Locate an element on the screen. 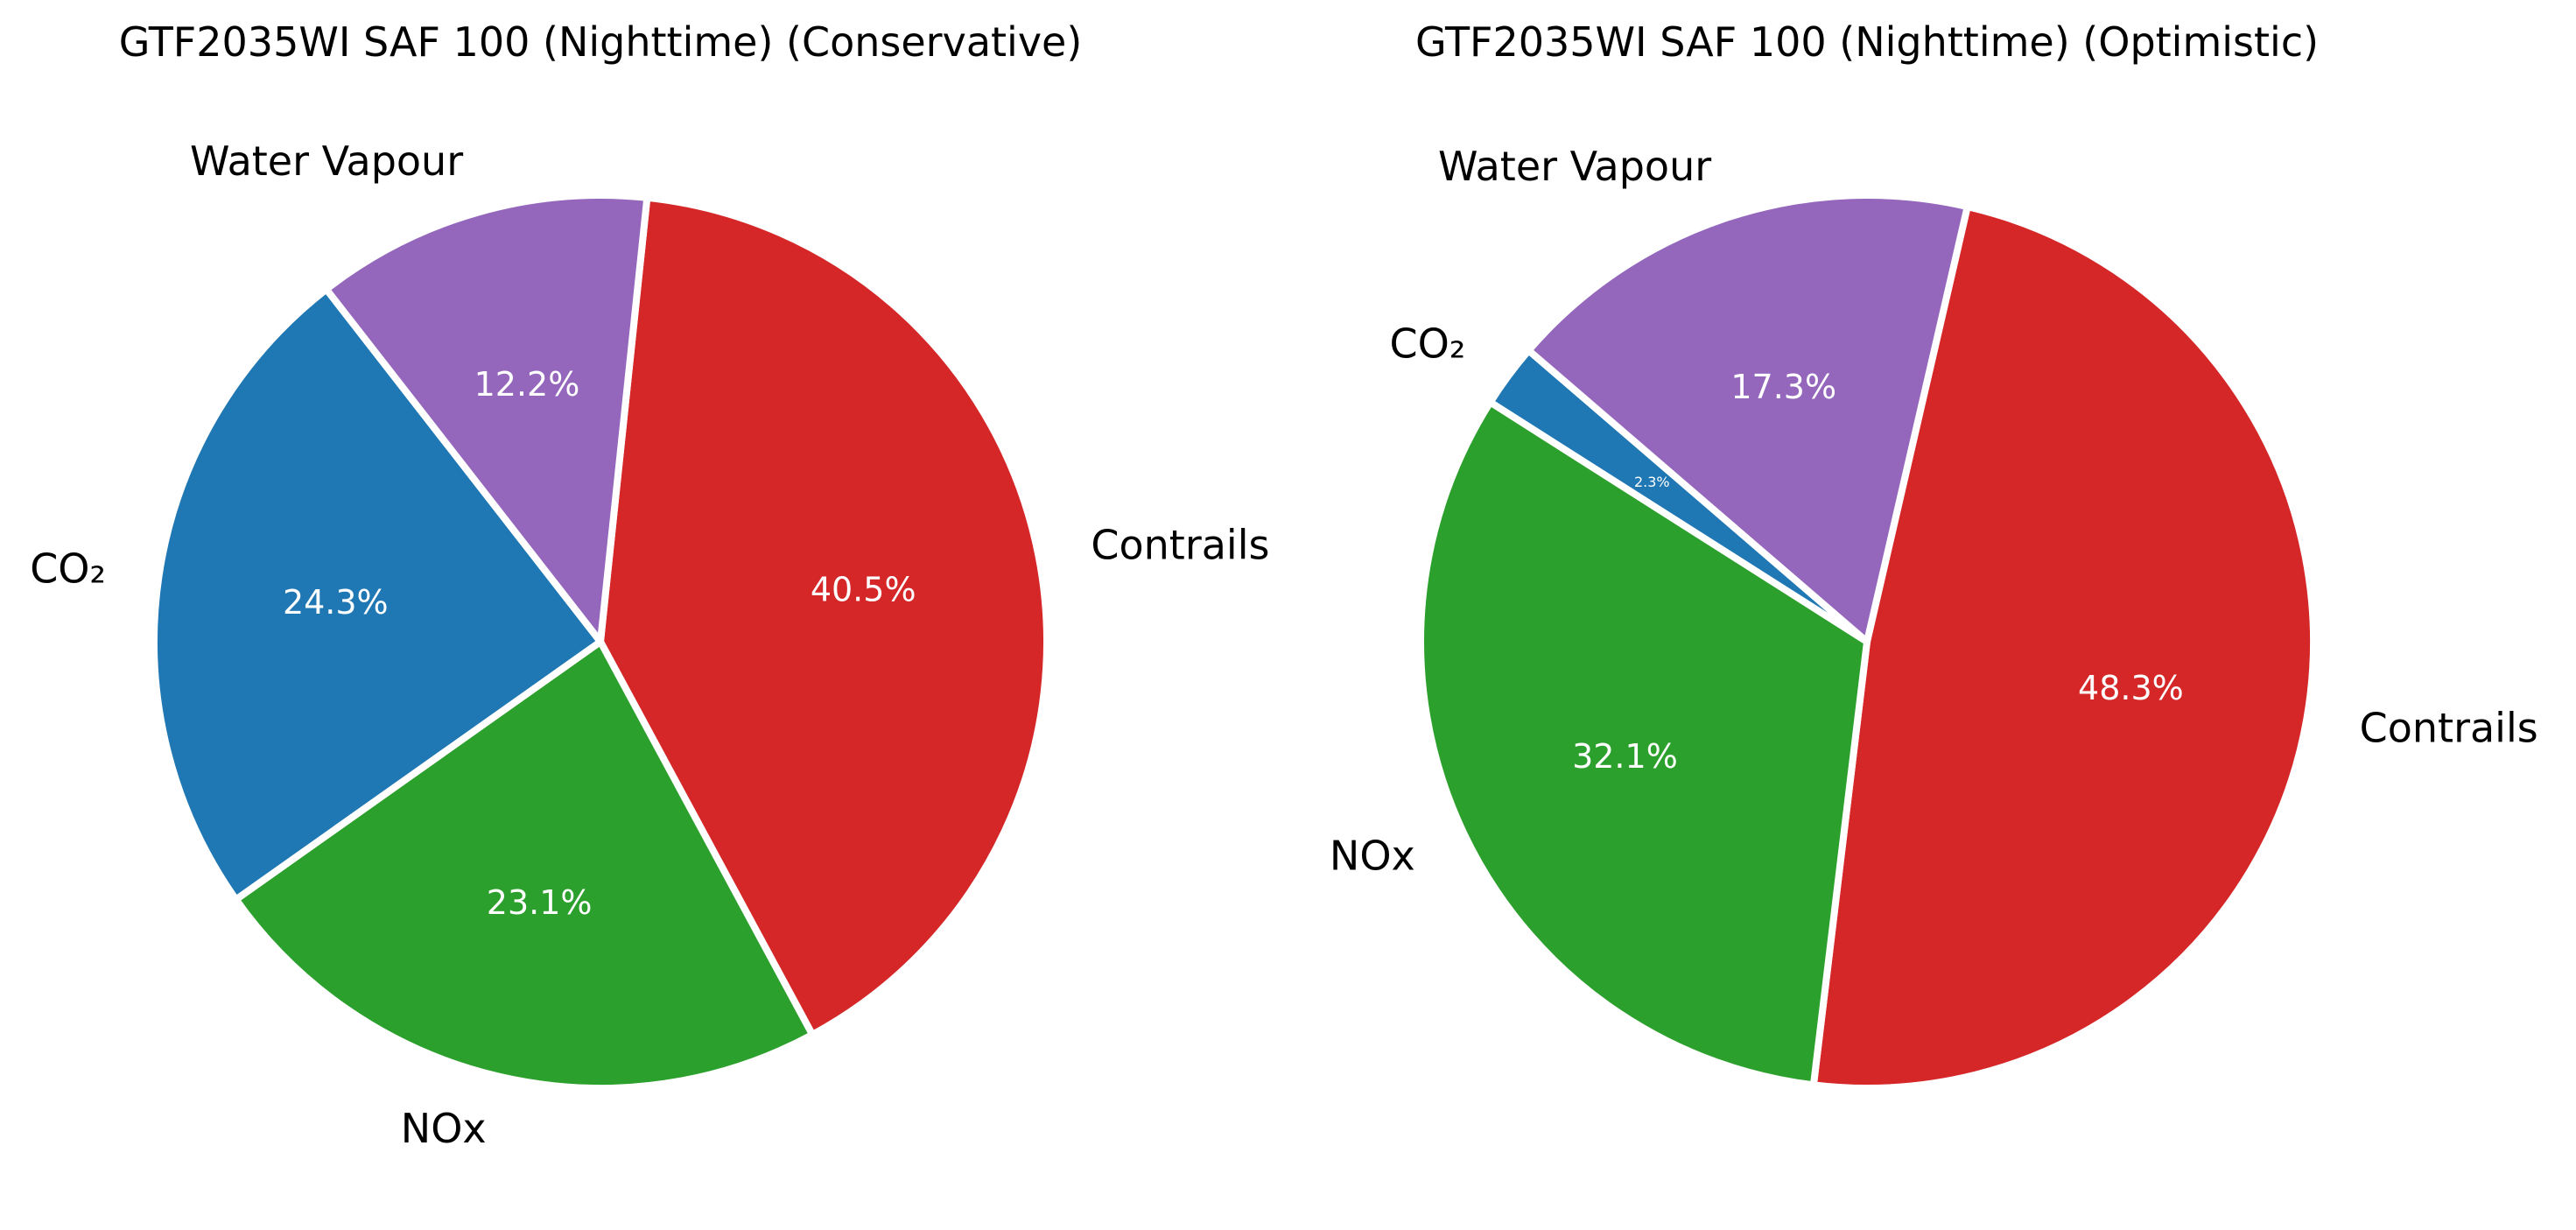 This screenshot has height=1230, width=2576. pie-percent-label: 24.3% is located at coordinates (336, 602).